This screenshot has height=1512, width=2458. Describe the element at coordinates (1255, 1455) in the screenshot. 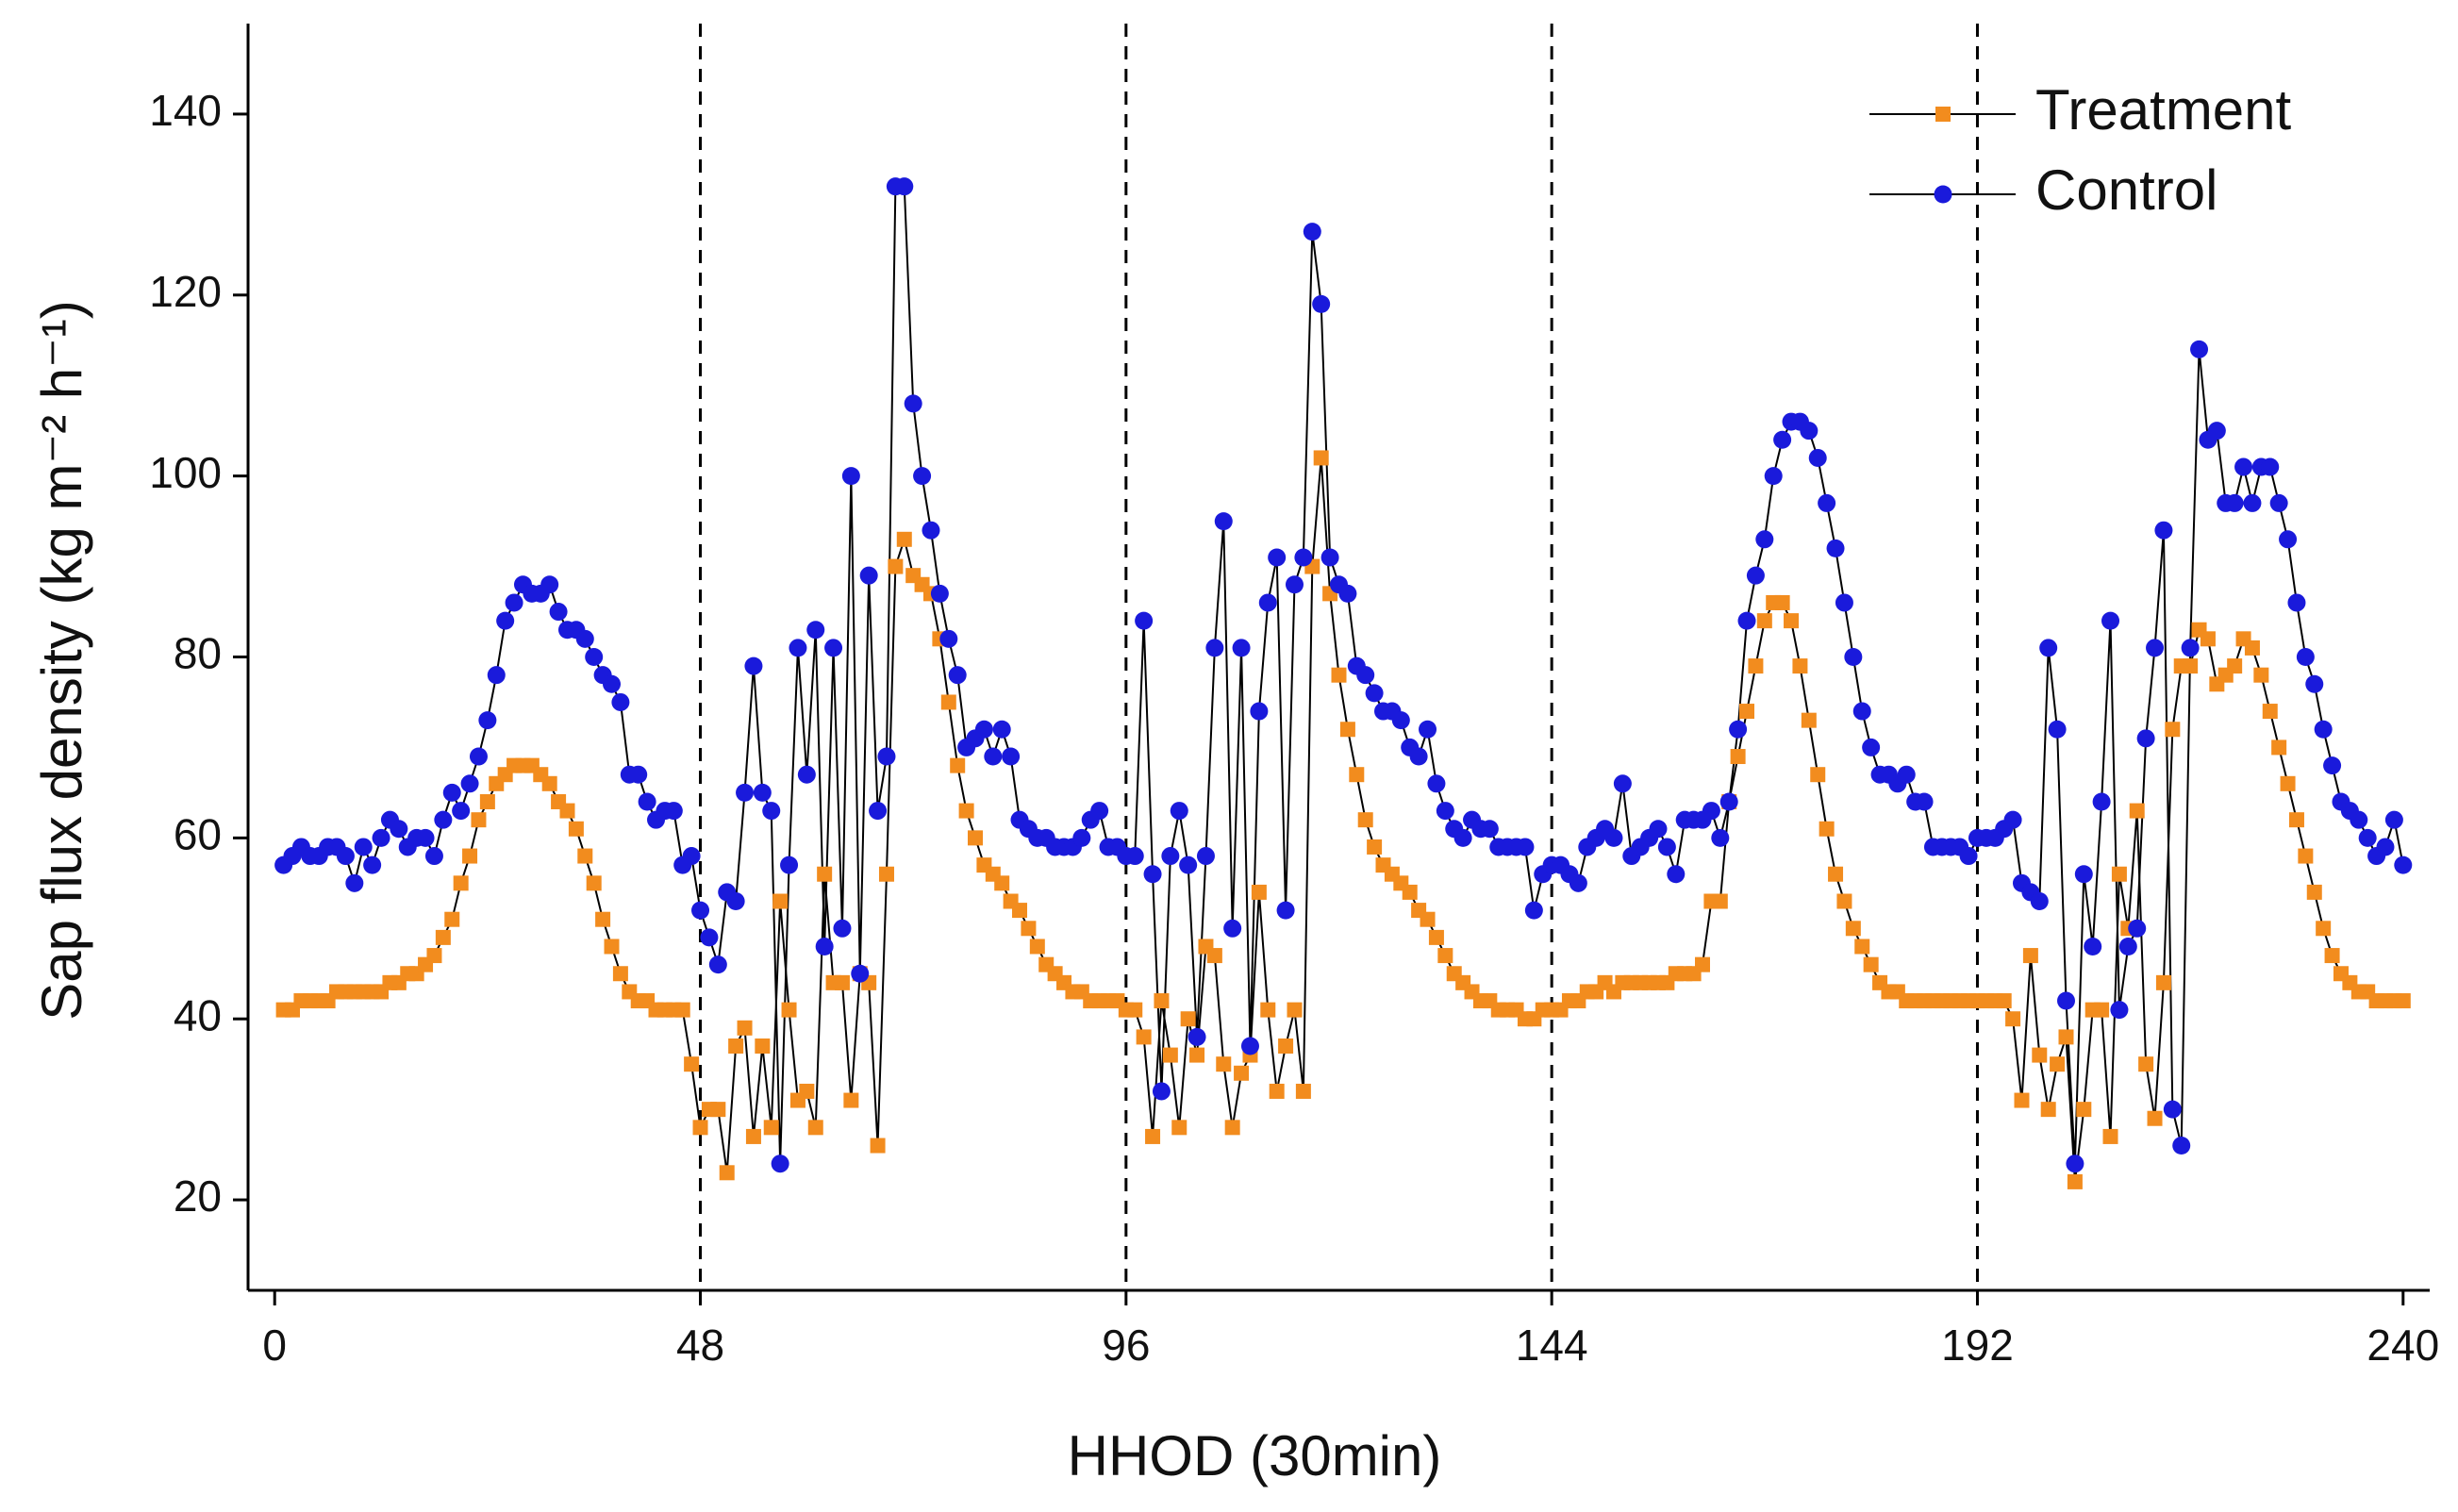

I see `x-axis-label: HHOD (30min)` at that location.